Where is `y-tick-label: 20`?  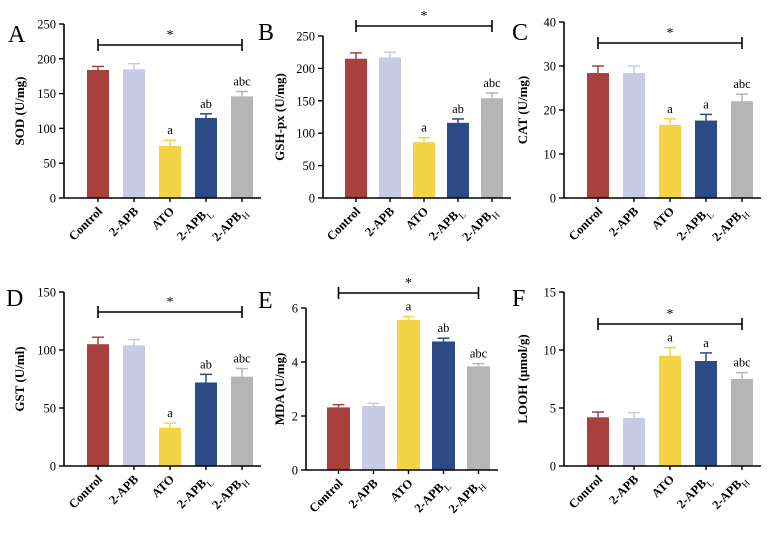 y-tick-label: 20 is located at coordinates (550, 111).